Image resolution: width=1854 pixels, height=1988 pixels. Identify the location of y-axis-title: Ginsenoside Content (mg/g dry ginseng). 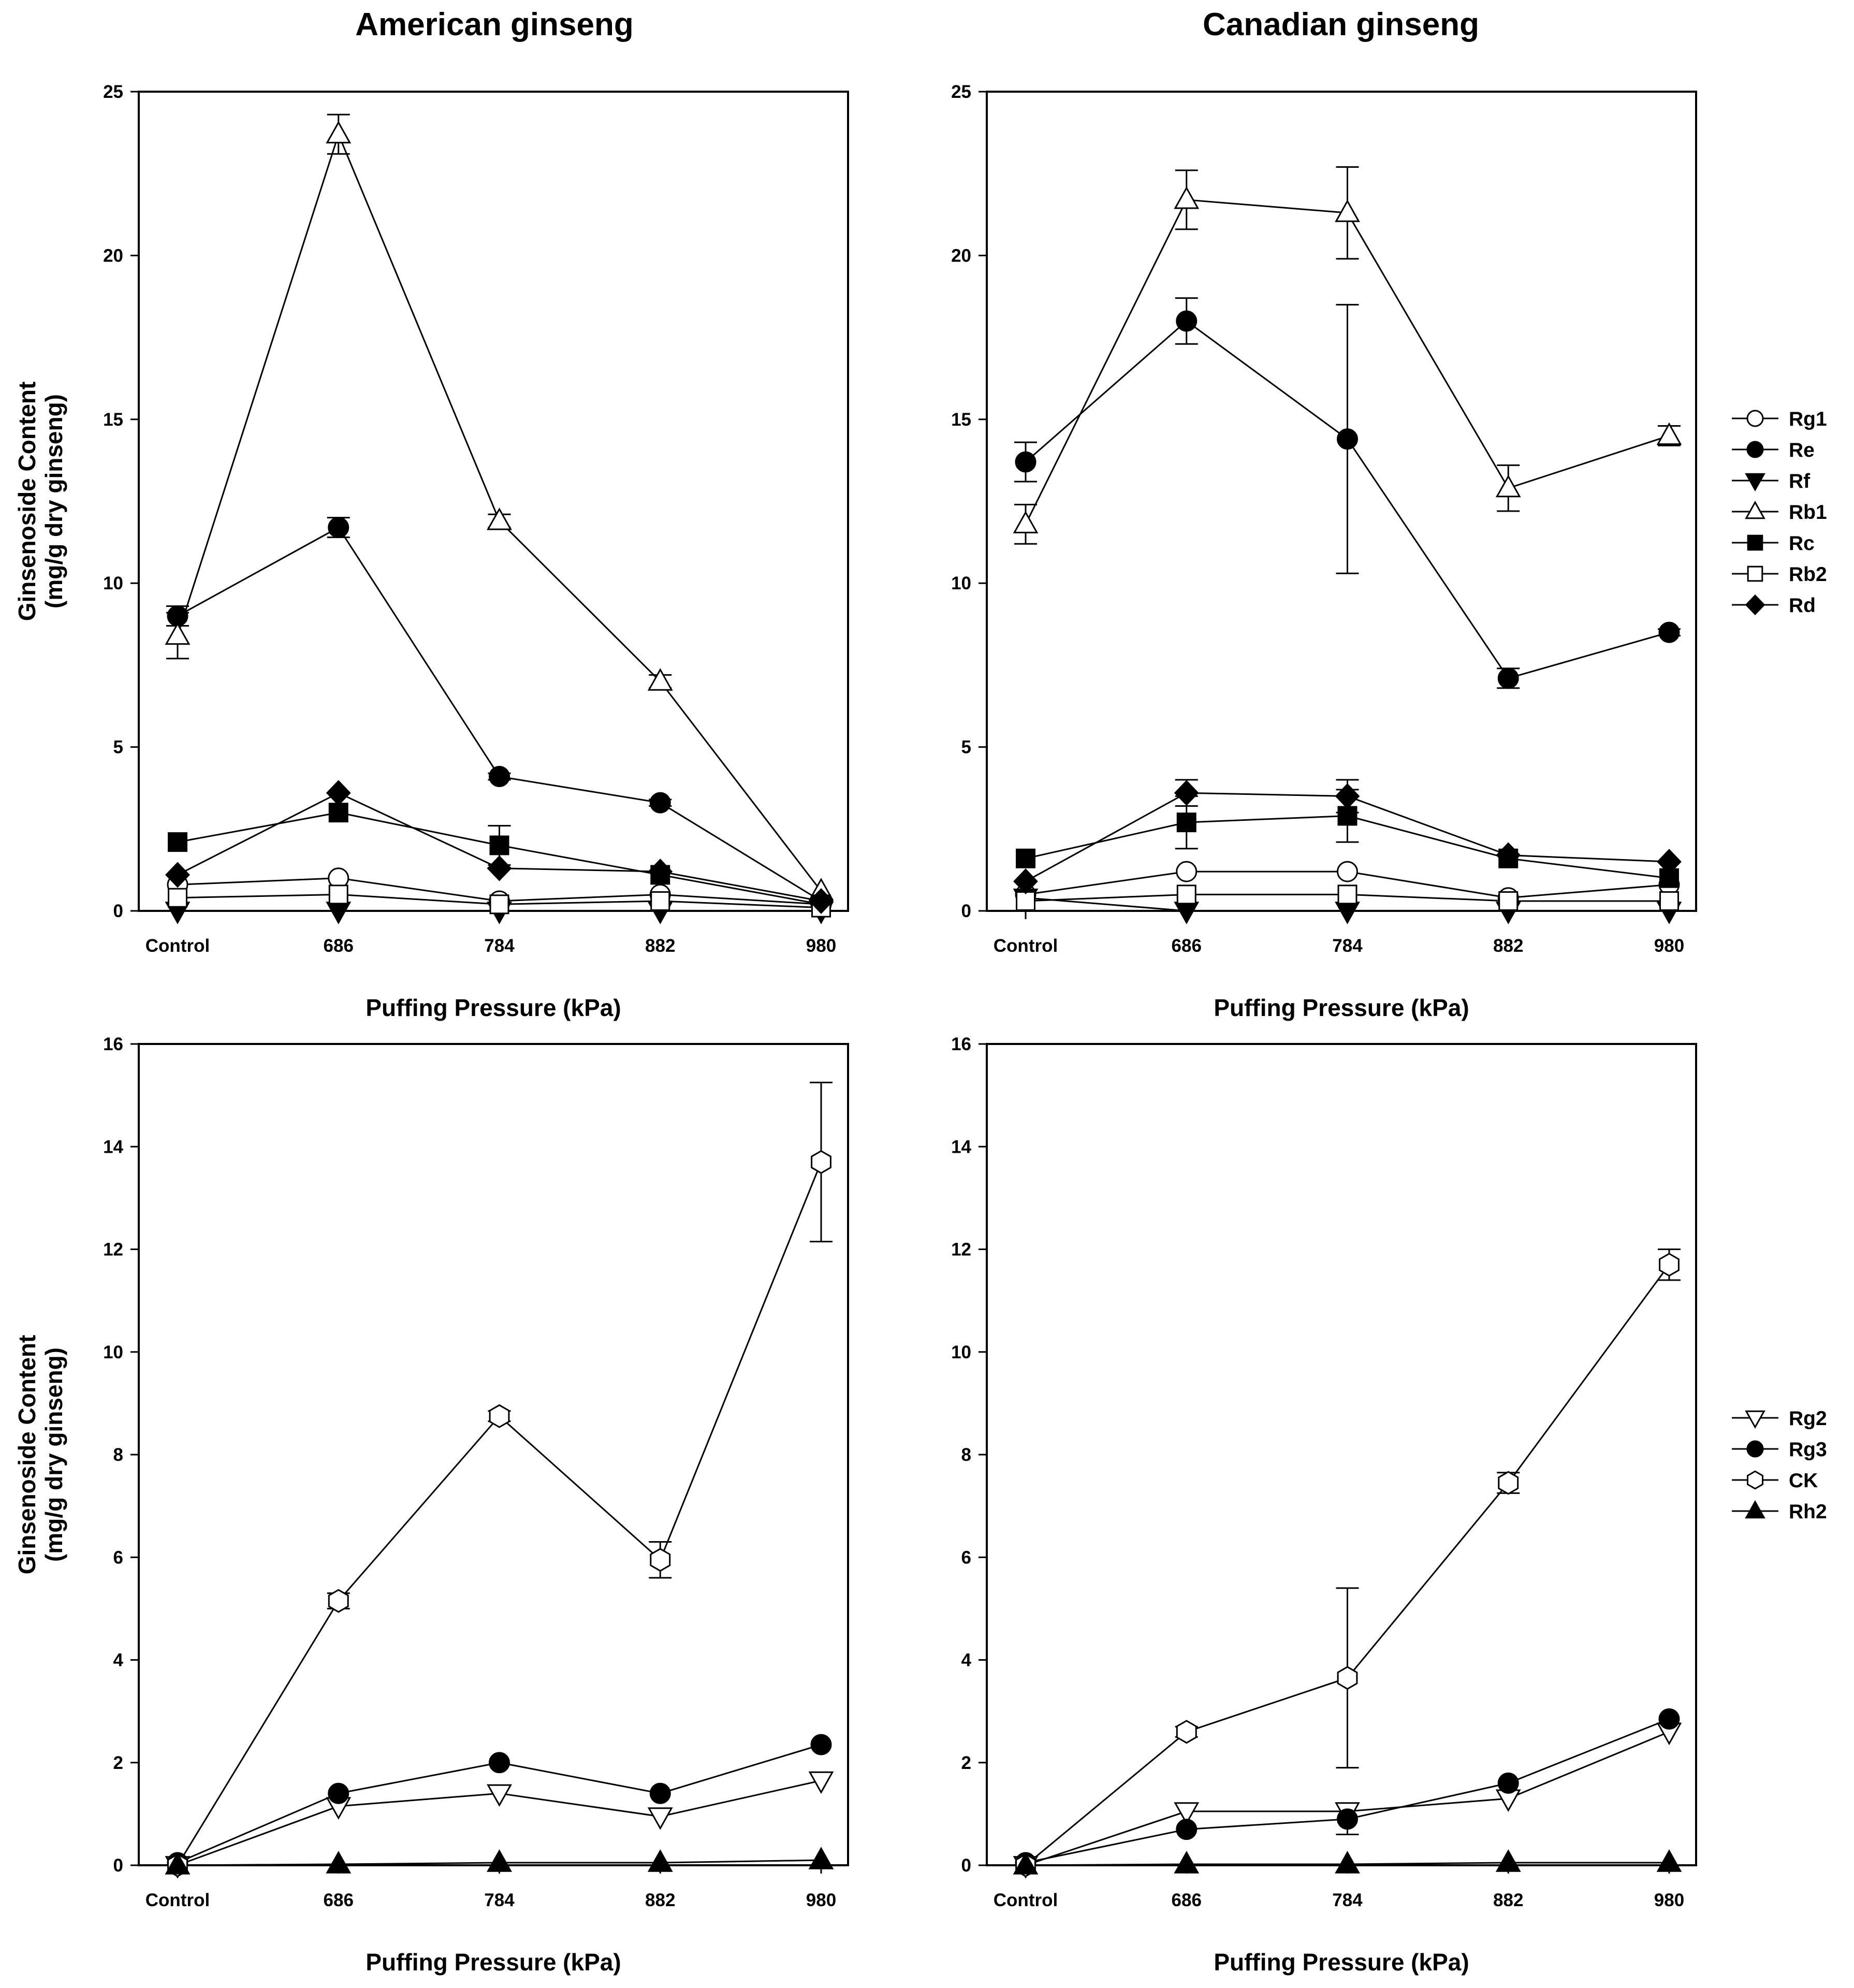
(40, 501).